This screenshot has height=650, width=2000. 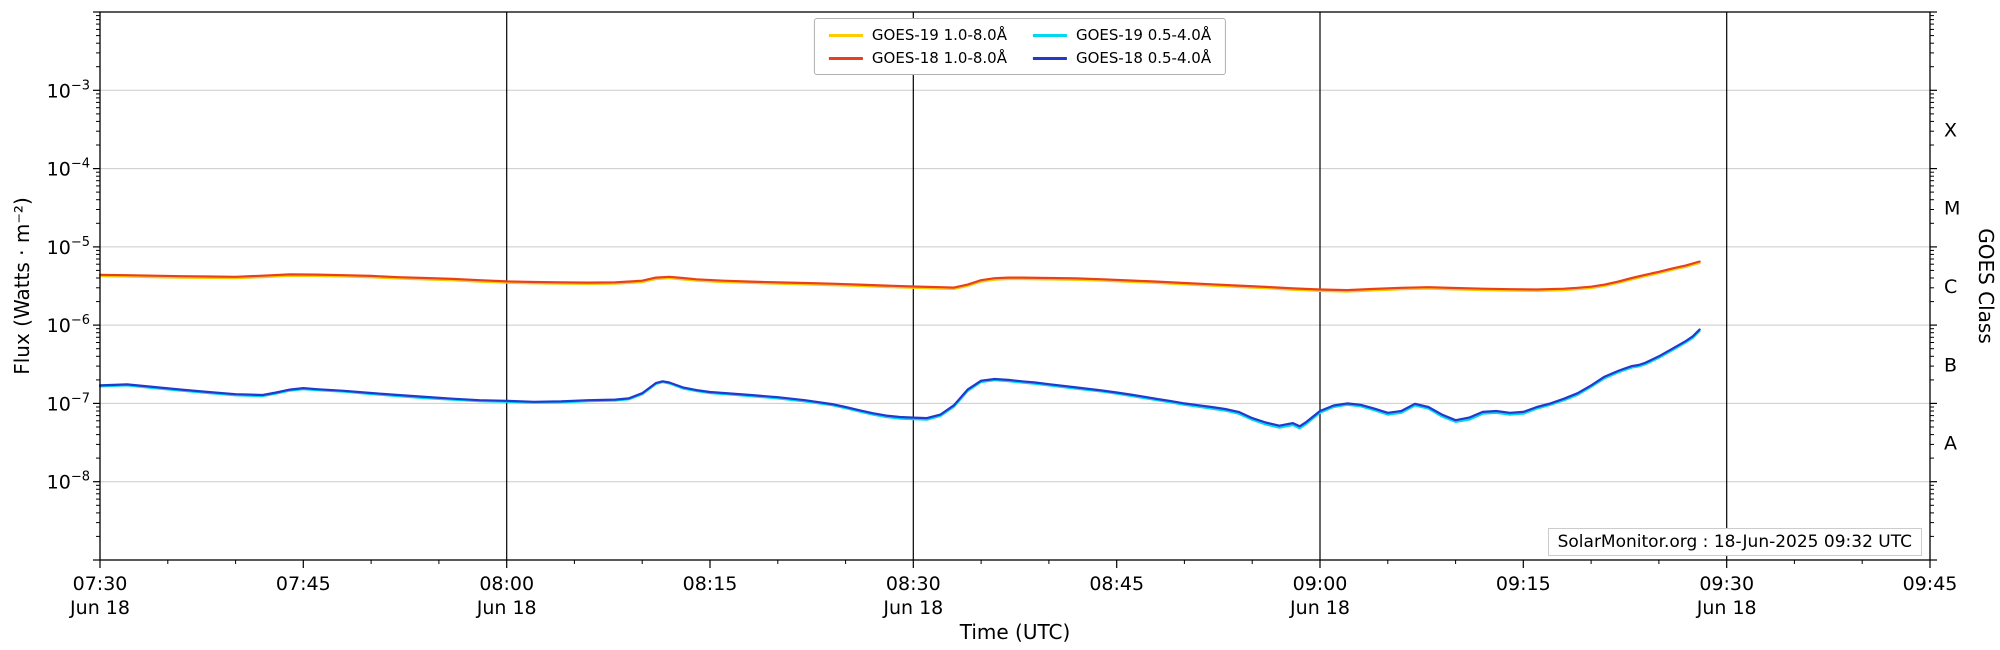 What do you see at coordinates (68, 403) in the screenshot?
I see `y-tick-label: 10⁻⁷` at bounding box center [68, 403].